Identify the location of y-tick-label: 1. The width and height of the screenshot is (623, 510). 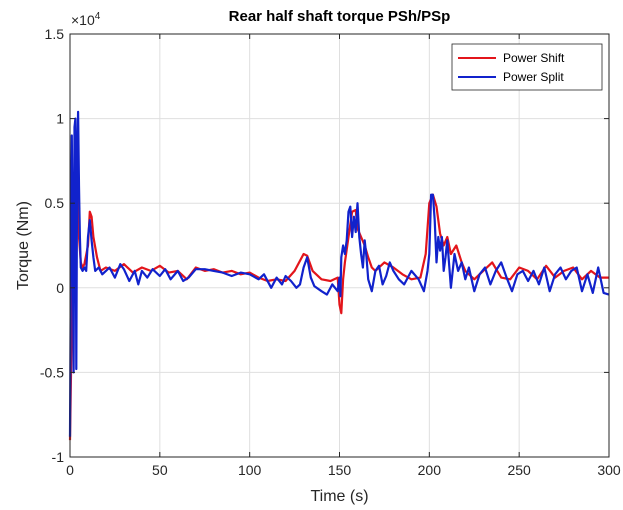
(60, 119).